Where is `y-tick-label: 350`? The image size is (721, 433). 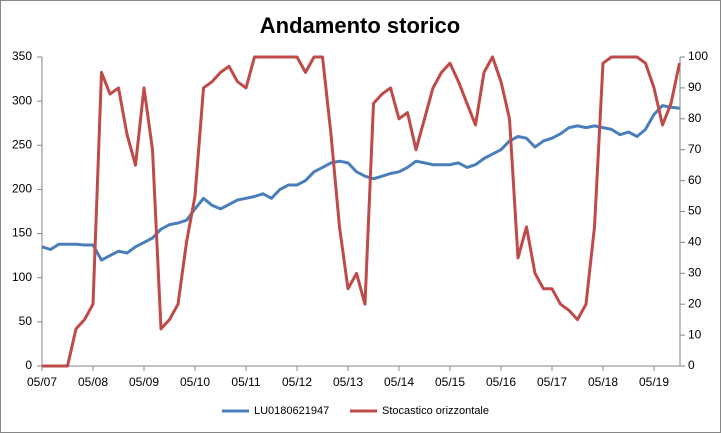
y-tick-label: 350 is located at coordinates (22, 56).